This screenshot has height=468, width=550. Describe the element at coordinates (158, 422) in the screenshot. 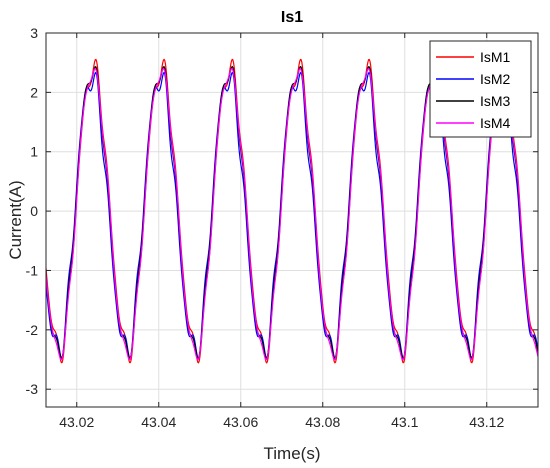

I see `x-tick-label: 43.04` at that location.